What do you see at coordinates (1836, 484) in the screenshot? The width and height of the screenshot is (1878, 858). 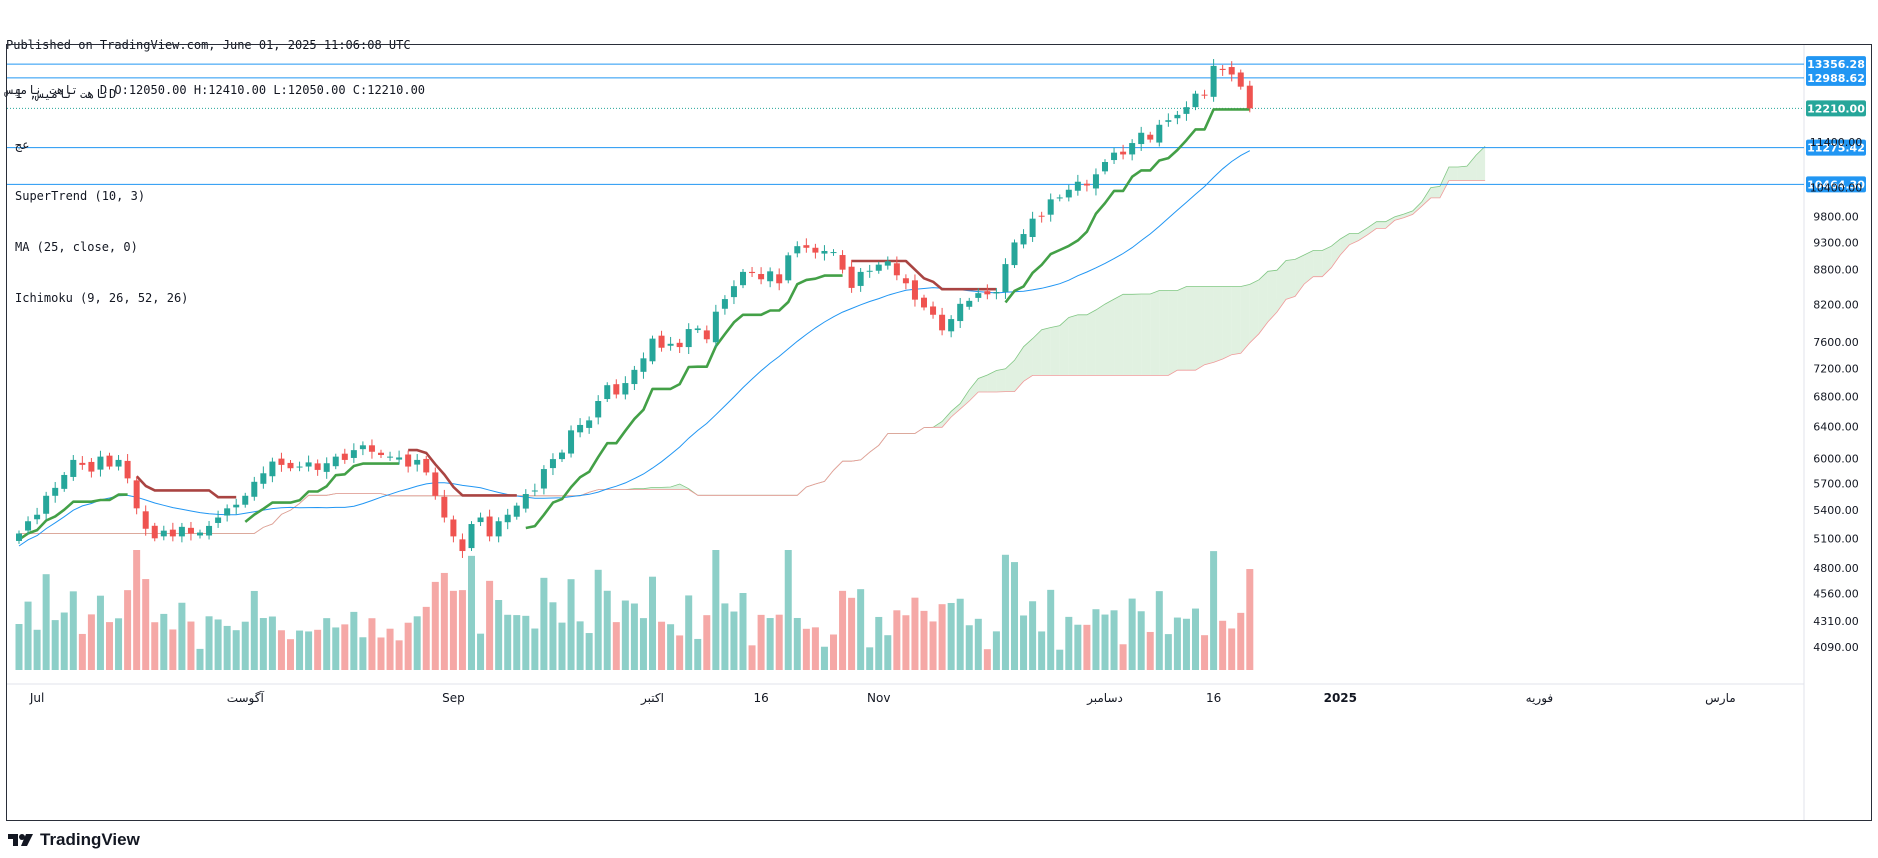 I see `price-tick-label: 5700.00` at bounding box center [1836, 484].